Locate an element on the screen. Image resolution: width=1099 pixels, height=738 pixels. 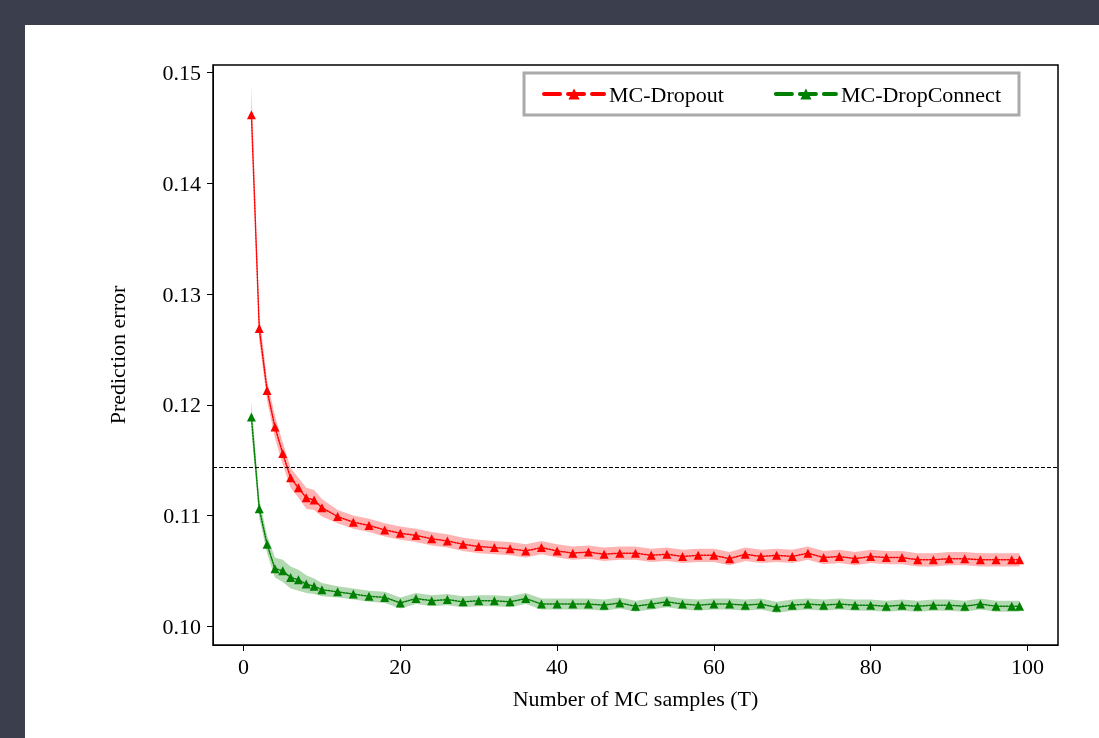
y-tick-label: 0.11 is located at coordinates (182, 515).